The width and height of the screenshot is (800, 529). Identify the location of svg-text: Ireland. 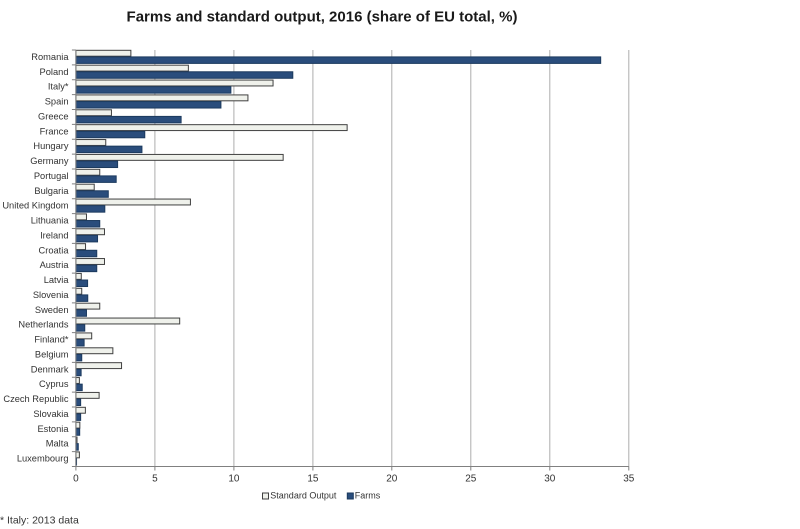
(54, 235).